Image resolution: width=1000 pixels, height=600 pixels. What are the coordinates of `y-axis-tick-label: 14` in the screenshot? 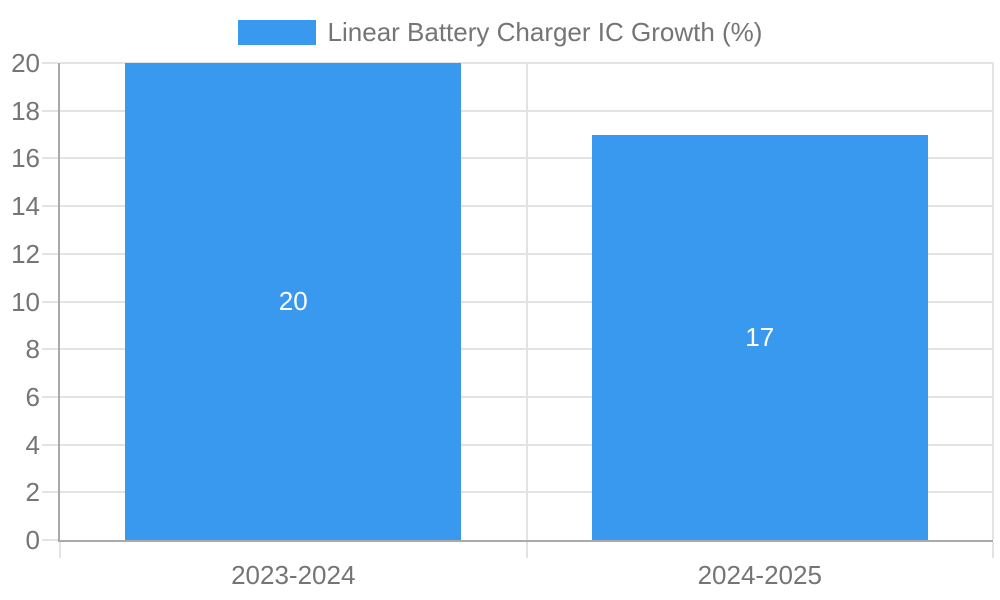 It's located at (25, 206).